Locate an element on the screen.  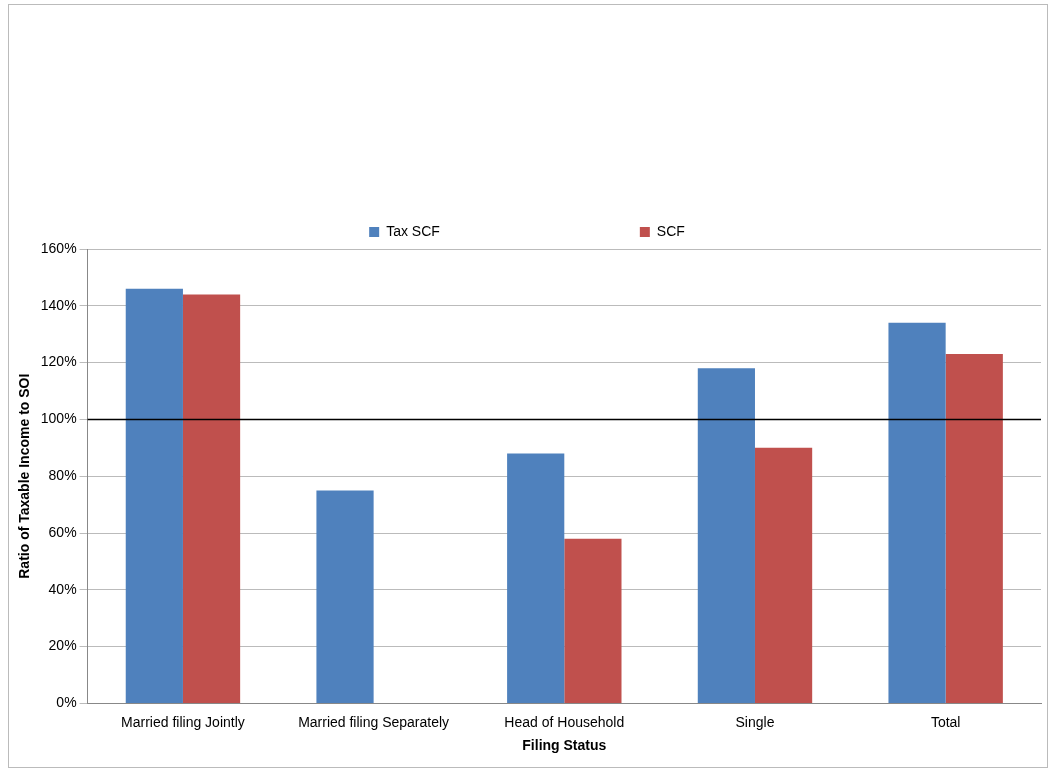
x-tick-label: Married filing Jointly is located at coordinates (183, 721).